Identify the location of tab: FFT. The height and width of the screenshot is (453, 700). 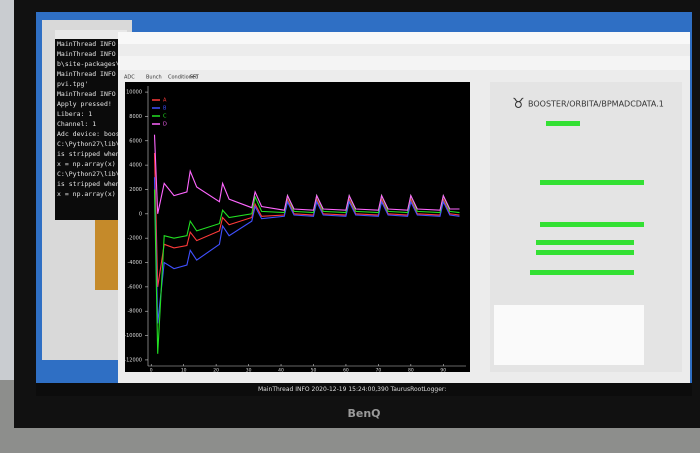
(195, 78).